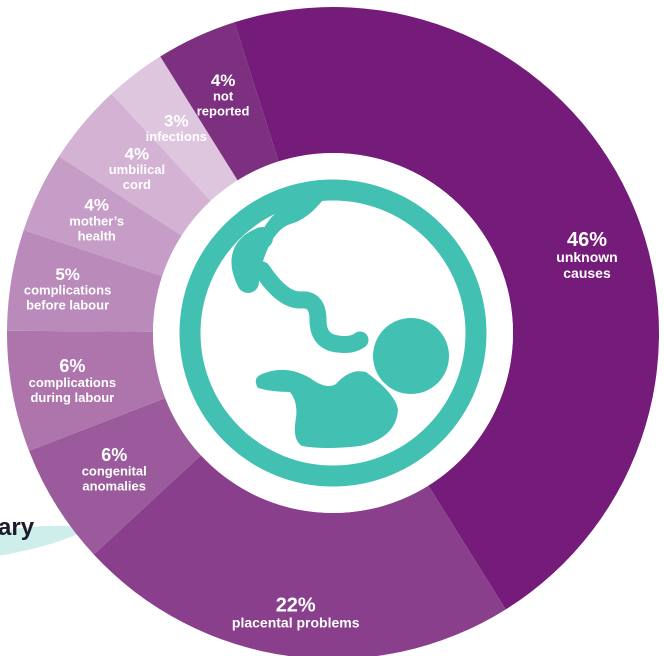  I want to click on slice-category-label: not, so click(223, 96).